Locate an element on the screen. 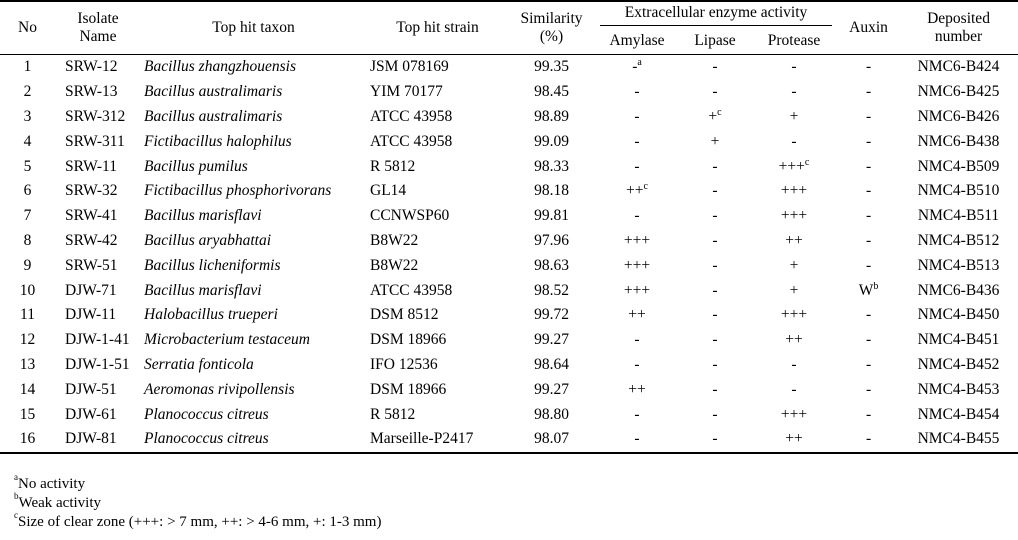 The image size is (1018, 540). footnote-a: aNo activity is located at coordinates (50, 483).